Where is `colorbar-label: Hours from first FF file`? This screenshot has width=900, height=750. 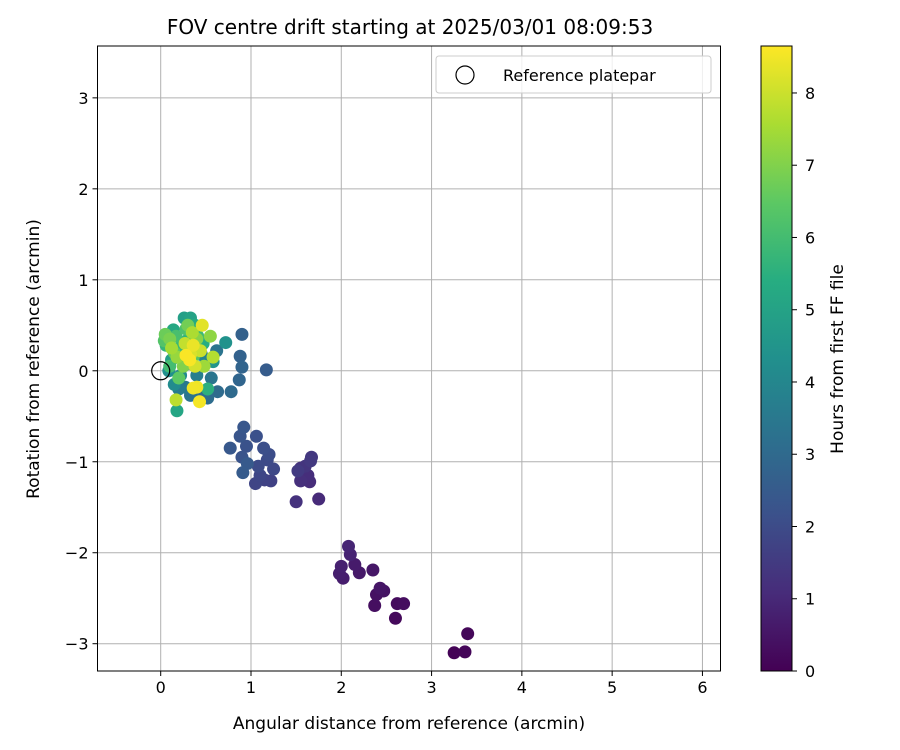 colorbar-label: Hours from first FF file is located at coordinates (838, 359).